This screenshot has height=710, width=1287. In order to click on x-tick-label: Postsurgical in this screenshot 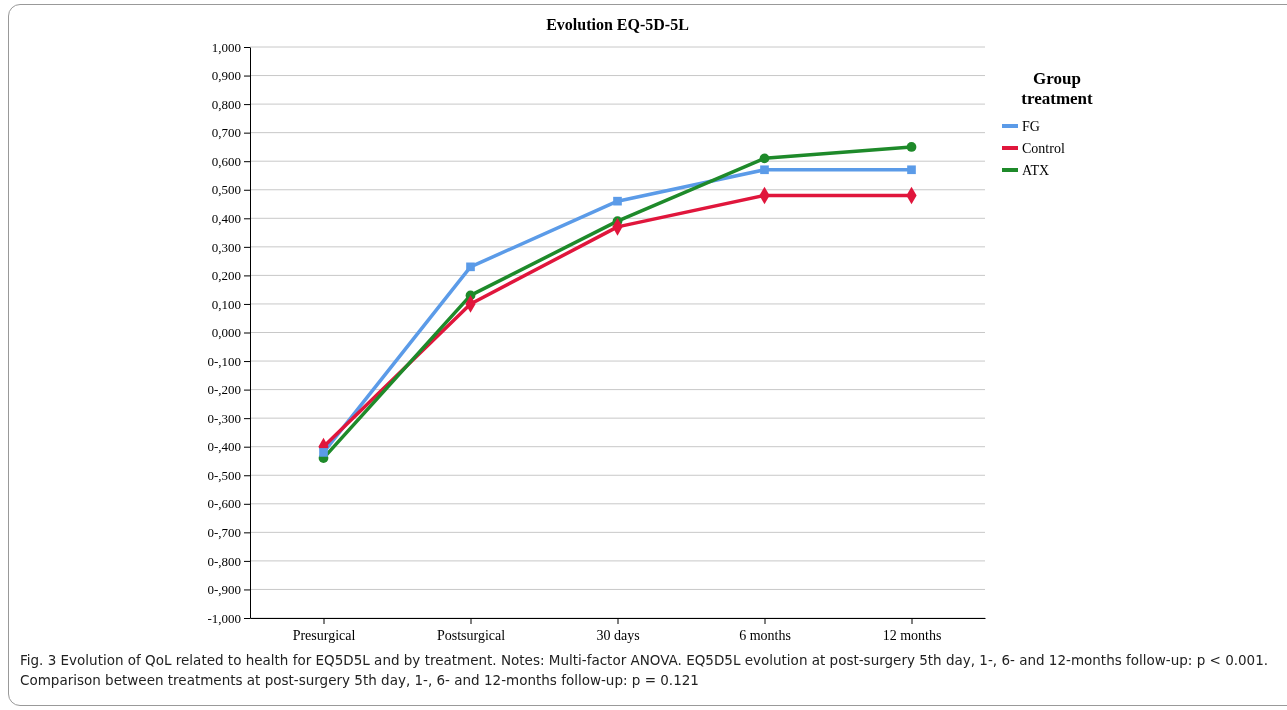, I will do `click(471, 635)`.